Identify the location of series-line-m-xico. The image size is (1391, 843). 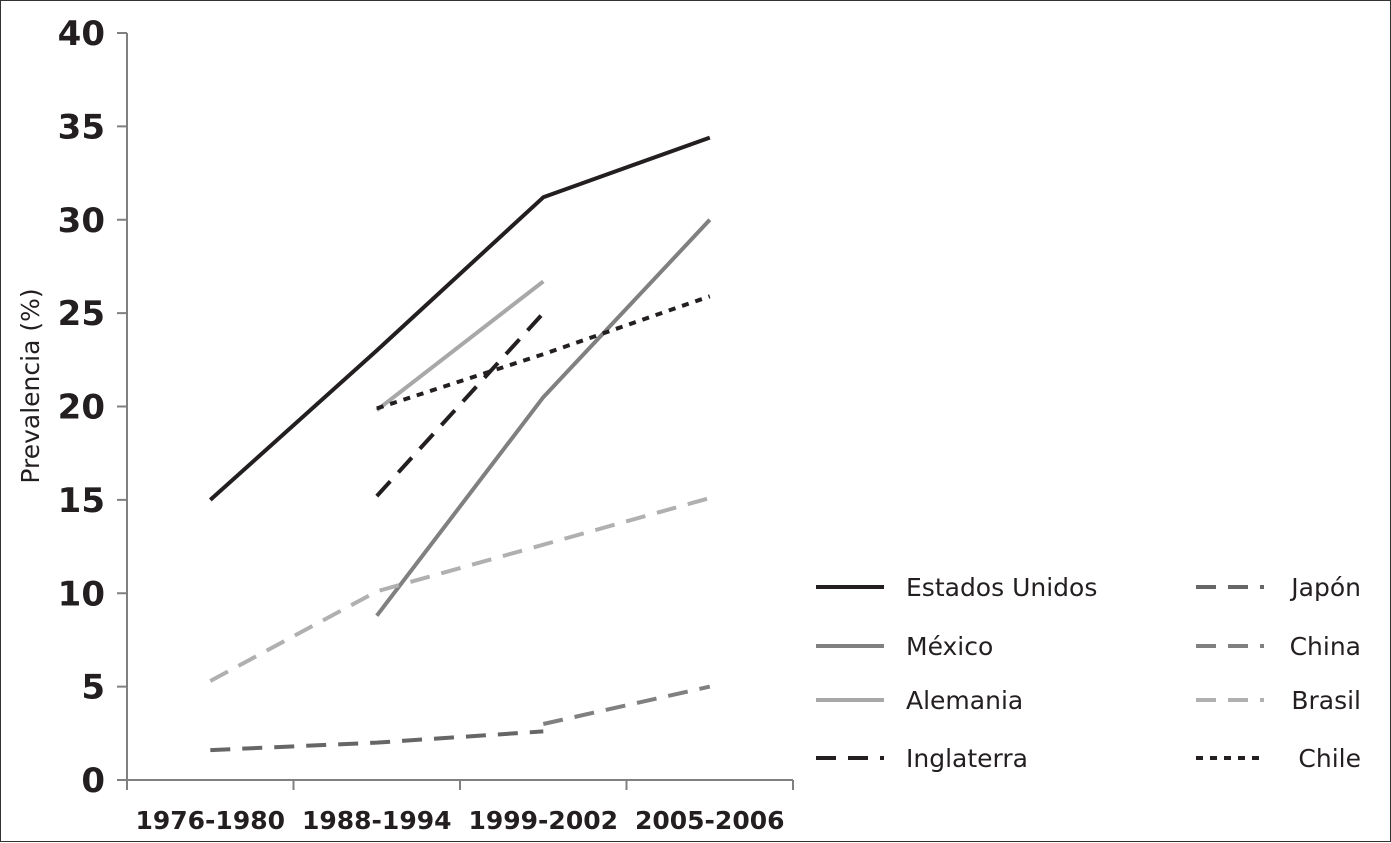
(543, 417).